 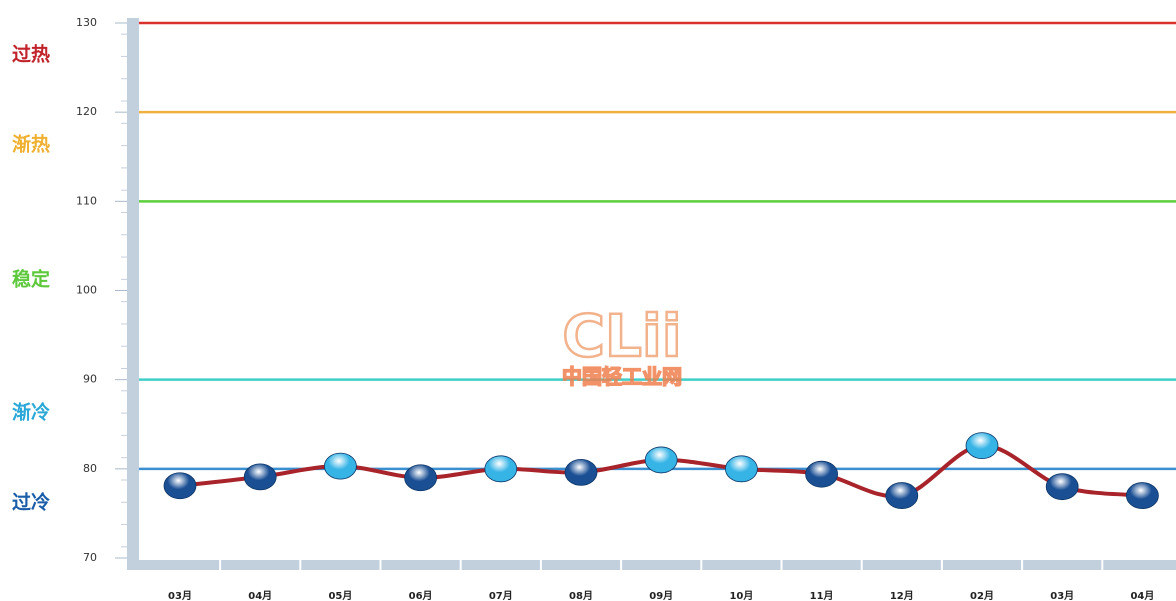 I want to click on x-axis-band, so click(x=651, y=565).